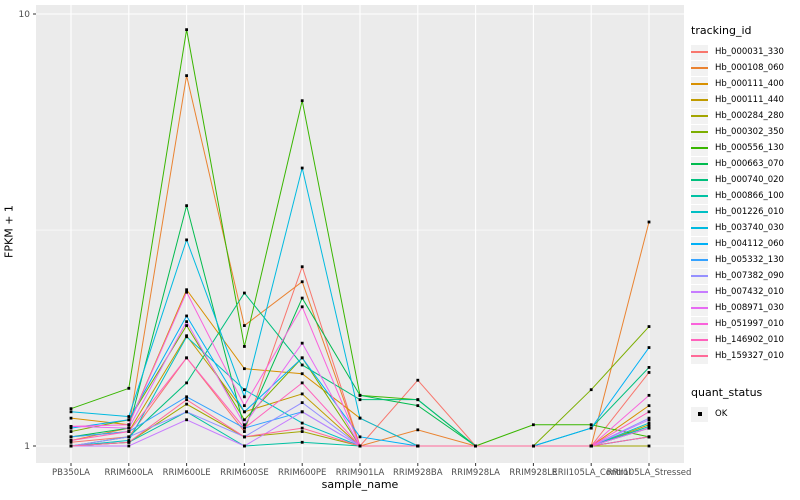 The image size is (800, 500). Describe the element at coordinates (749, 260) in the screenshot. I see `legend-entry-label: Hb_005332_130` at that location.